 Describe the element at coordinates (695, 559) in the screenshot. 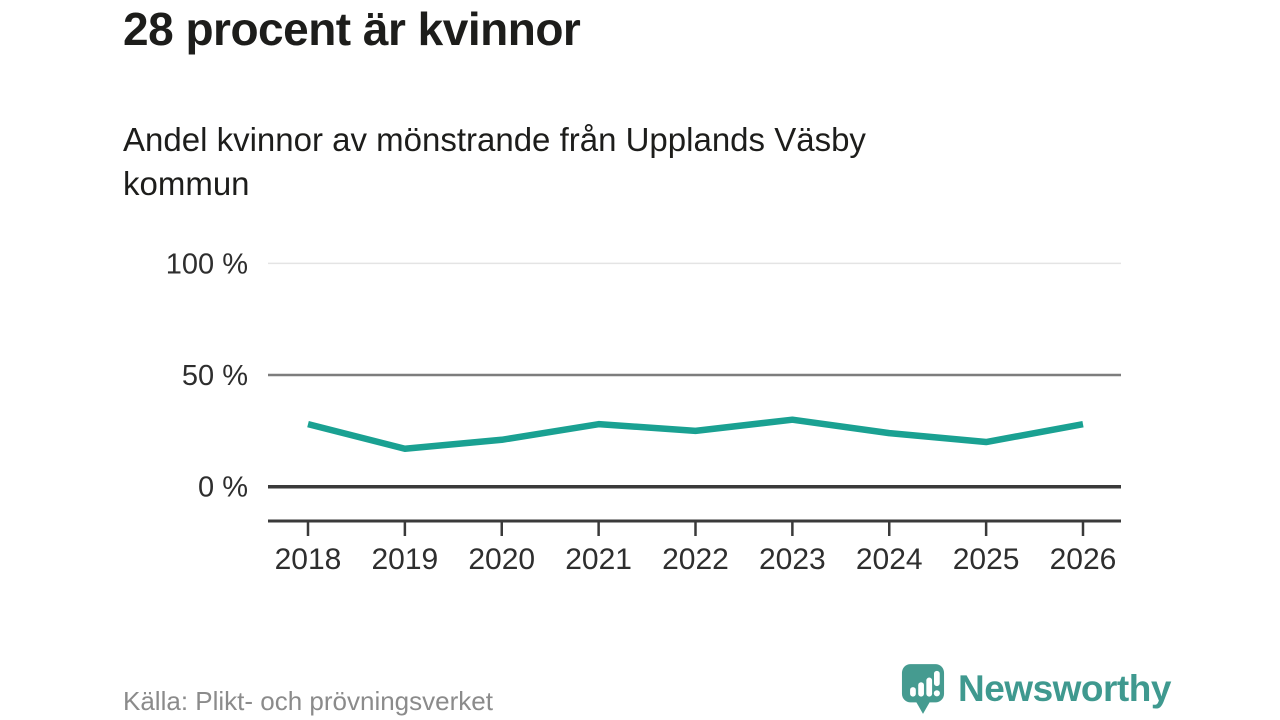

I see `x-axis-tick-label: 2022` at that location.